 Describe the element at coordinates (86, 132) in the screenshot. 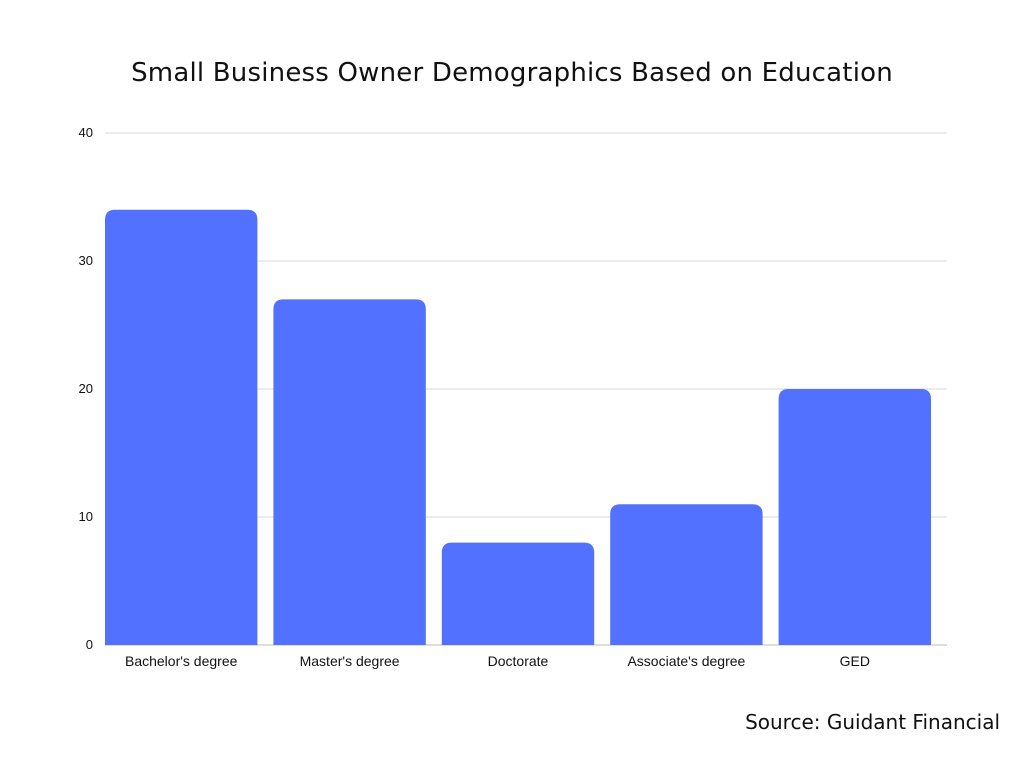

I see `y-tick-label: 40` at that location.